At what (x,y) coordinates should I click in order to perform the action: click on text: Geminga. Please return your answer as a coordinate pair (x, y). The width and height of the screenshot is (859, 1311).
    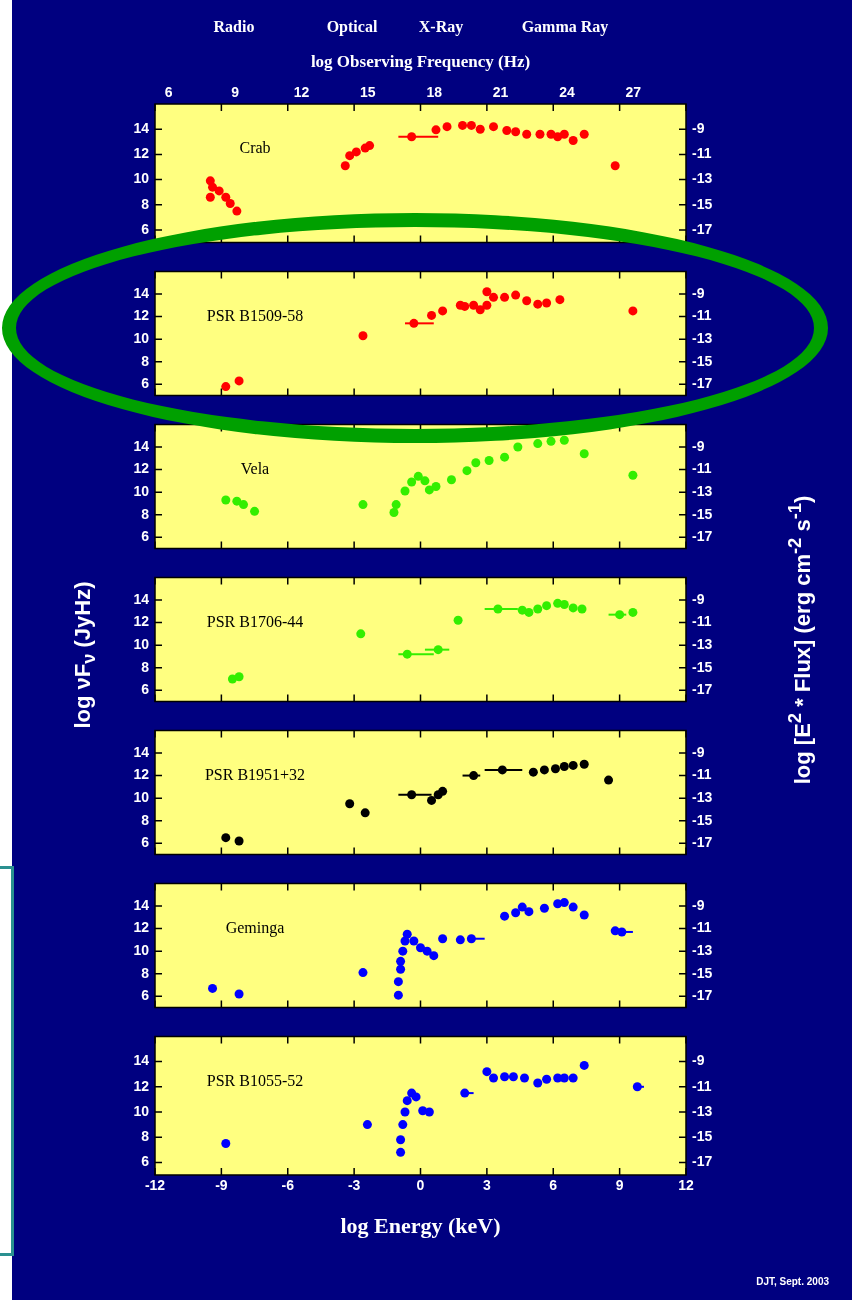
    Looking at the image, I should click on (255, 927).